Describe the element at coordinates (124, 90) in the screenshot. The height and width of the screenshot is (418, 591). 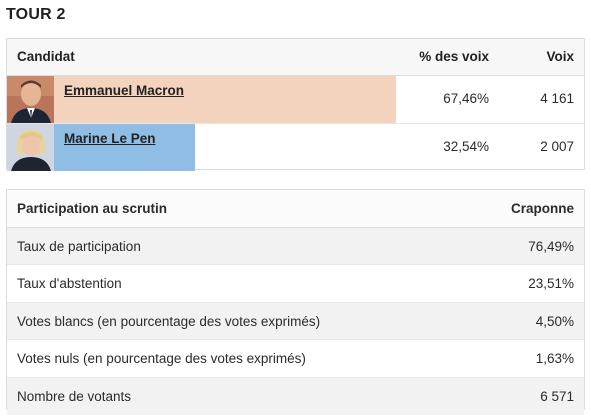
I see `candidate-link: Emmanuel Macron` at that location.